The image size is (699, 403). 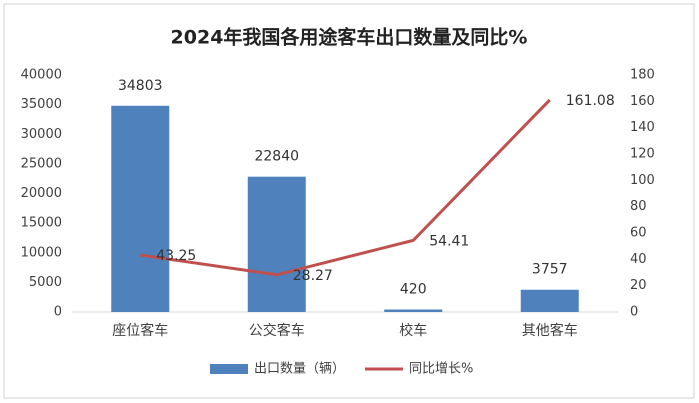 I want to click on y-tick-label: 25000, so click(x=41, y=163).